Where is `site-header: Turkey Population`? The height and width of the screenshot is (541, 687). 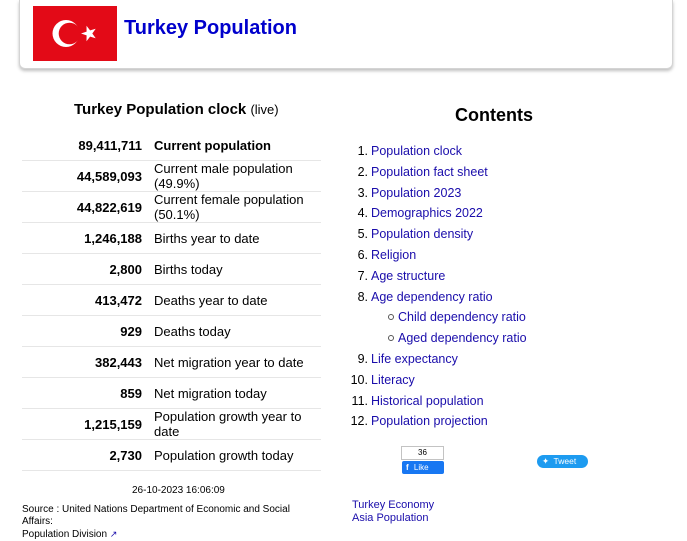 site-header: Turkey Population is located at coordinates (346, 34).